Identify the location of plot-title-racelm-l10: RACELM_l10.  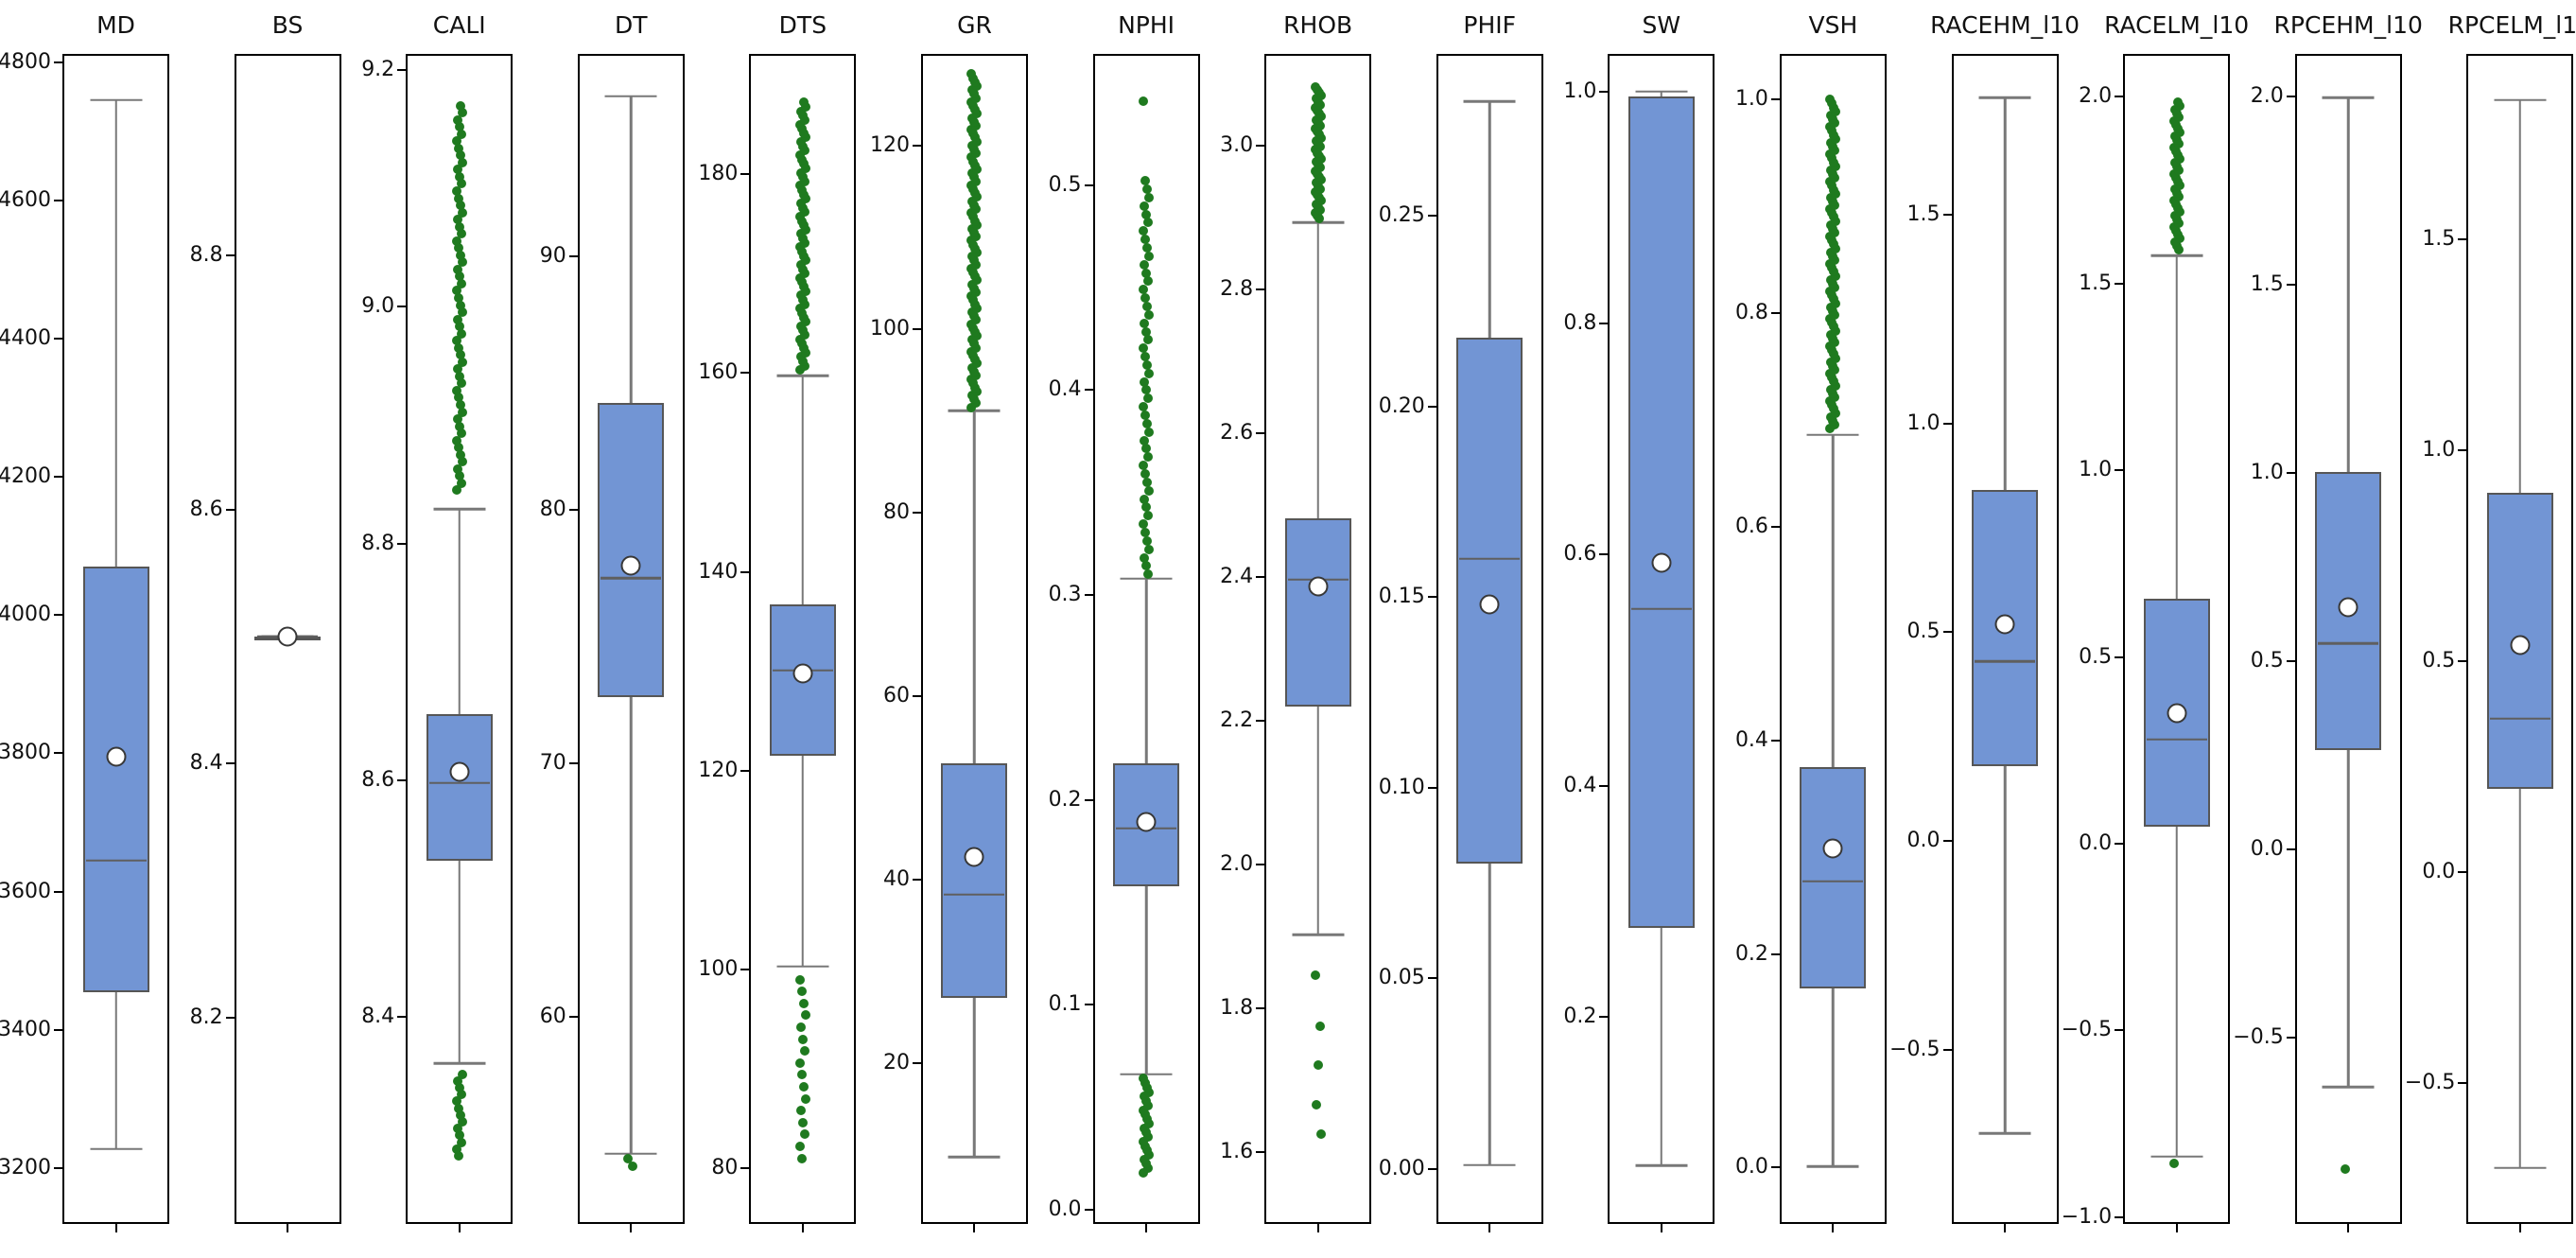
(2177, 25).